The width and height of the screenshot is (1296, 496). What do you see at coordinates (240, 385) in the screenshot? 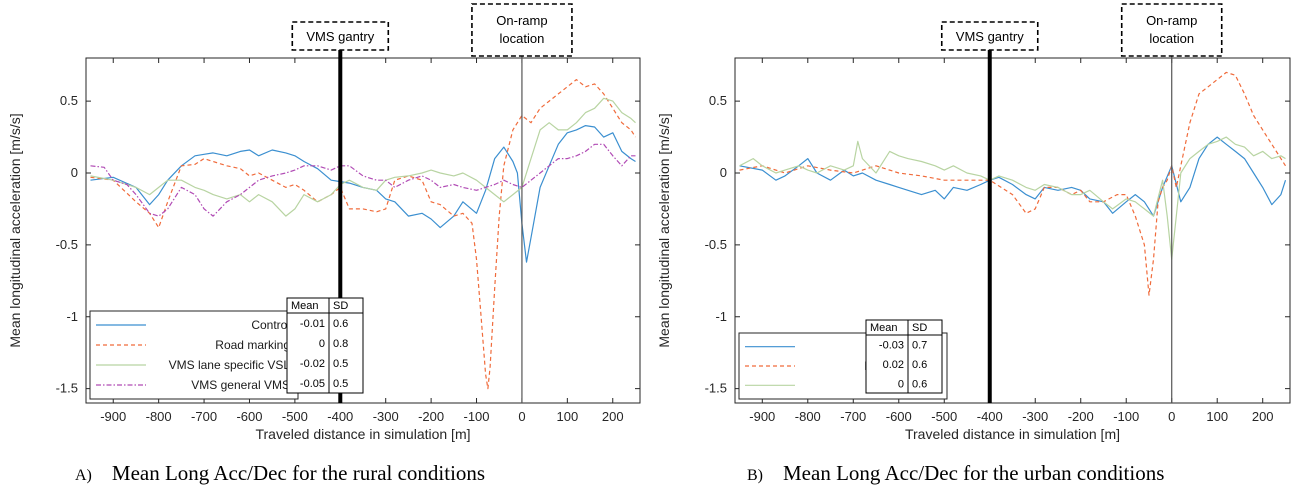
I see `legend-label-vms-general-vms: VMS general VMS` at bounding box center [240, 385].